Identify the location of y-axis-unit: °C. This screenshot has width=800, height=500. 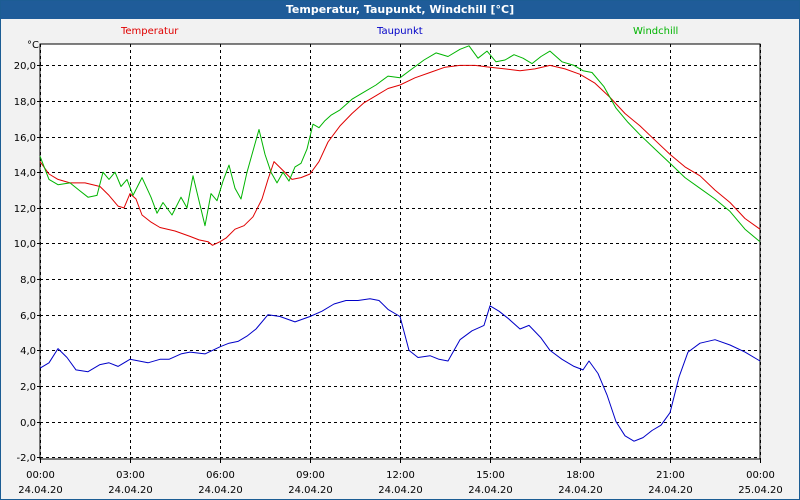
(33, 45).